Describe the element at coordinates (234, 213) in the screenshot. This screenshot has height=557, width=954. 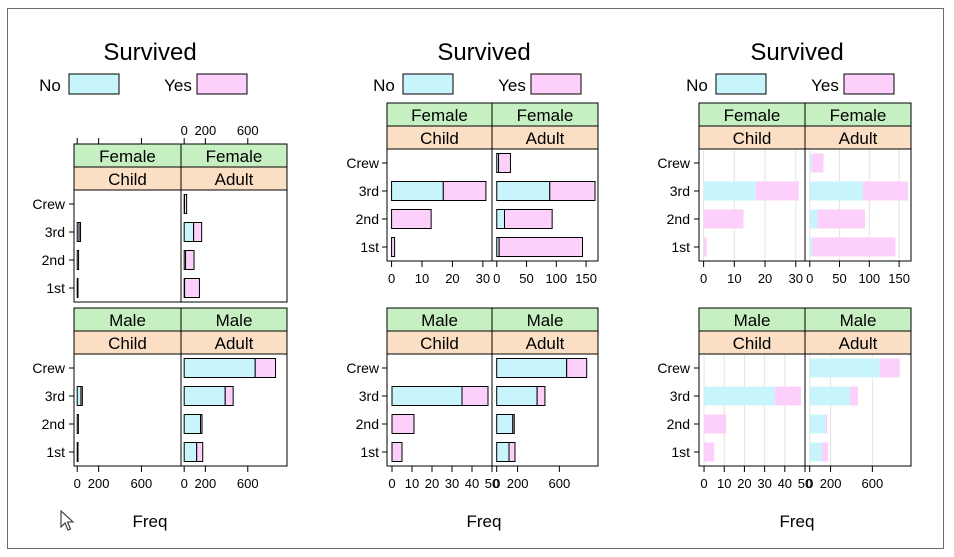
I see `panel-female-adult: Female Adult 0 200 600` at that location.